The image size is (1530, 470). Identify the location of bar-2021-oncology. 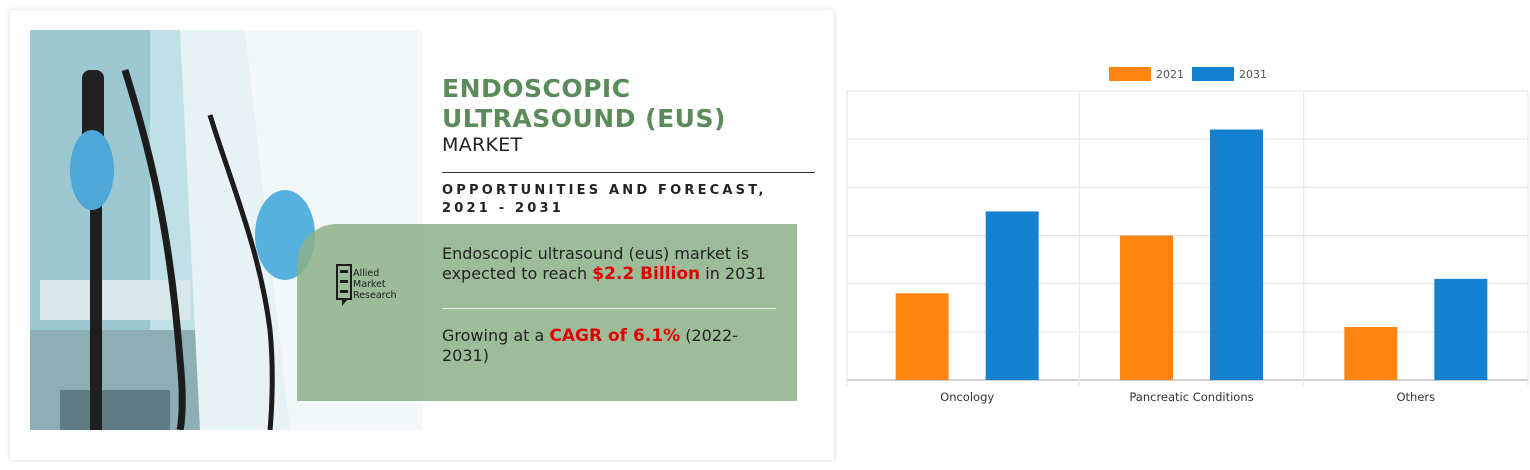
(922, 336).